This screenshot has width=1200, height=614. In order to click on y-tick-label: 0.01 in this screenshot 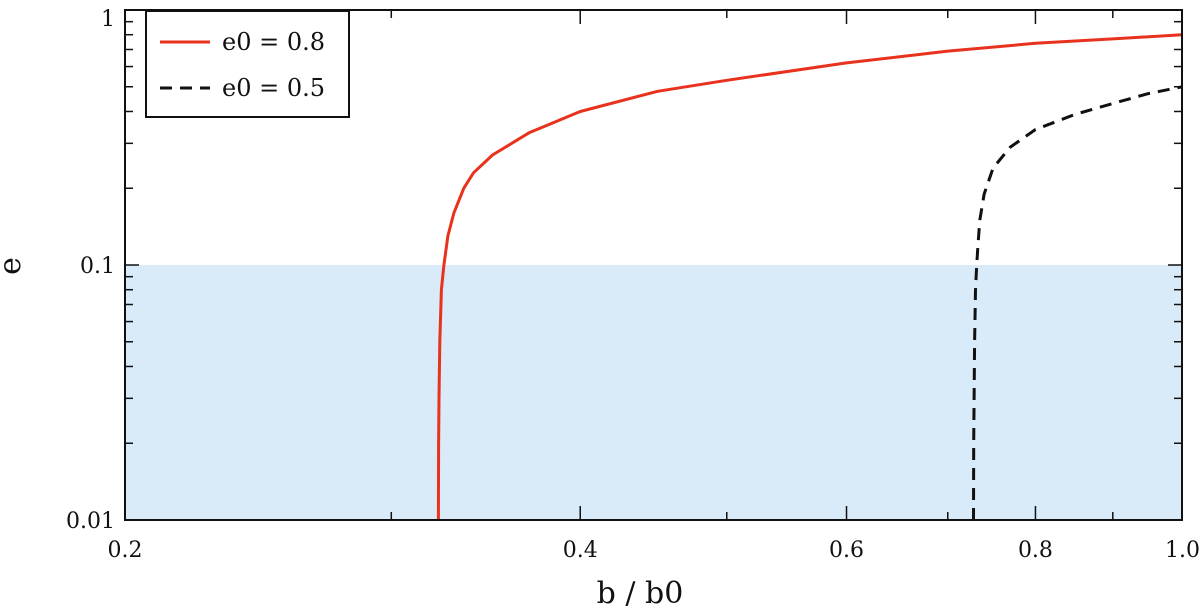, I will do `click(90, 521)`.